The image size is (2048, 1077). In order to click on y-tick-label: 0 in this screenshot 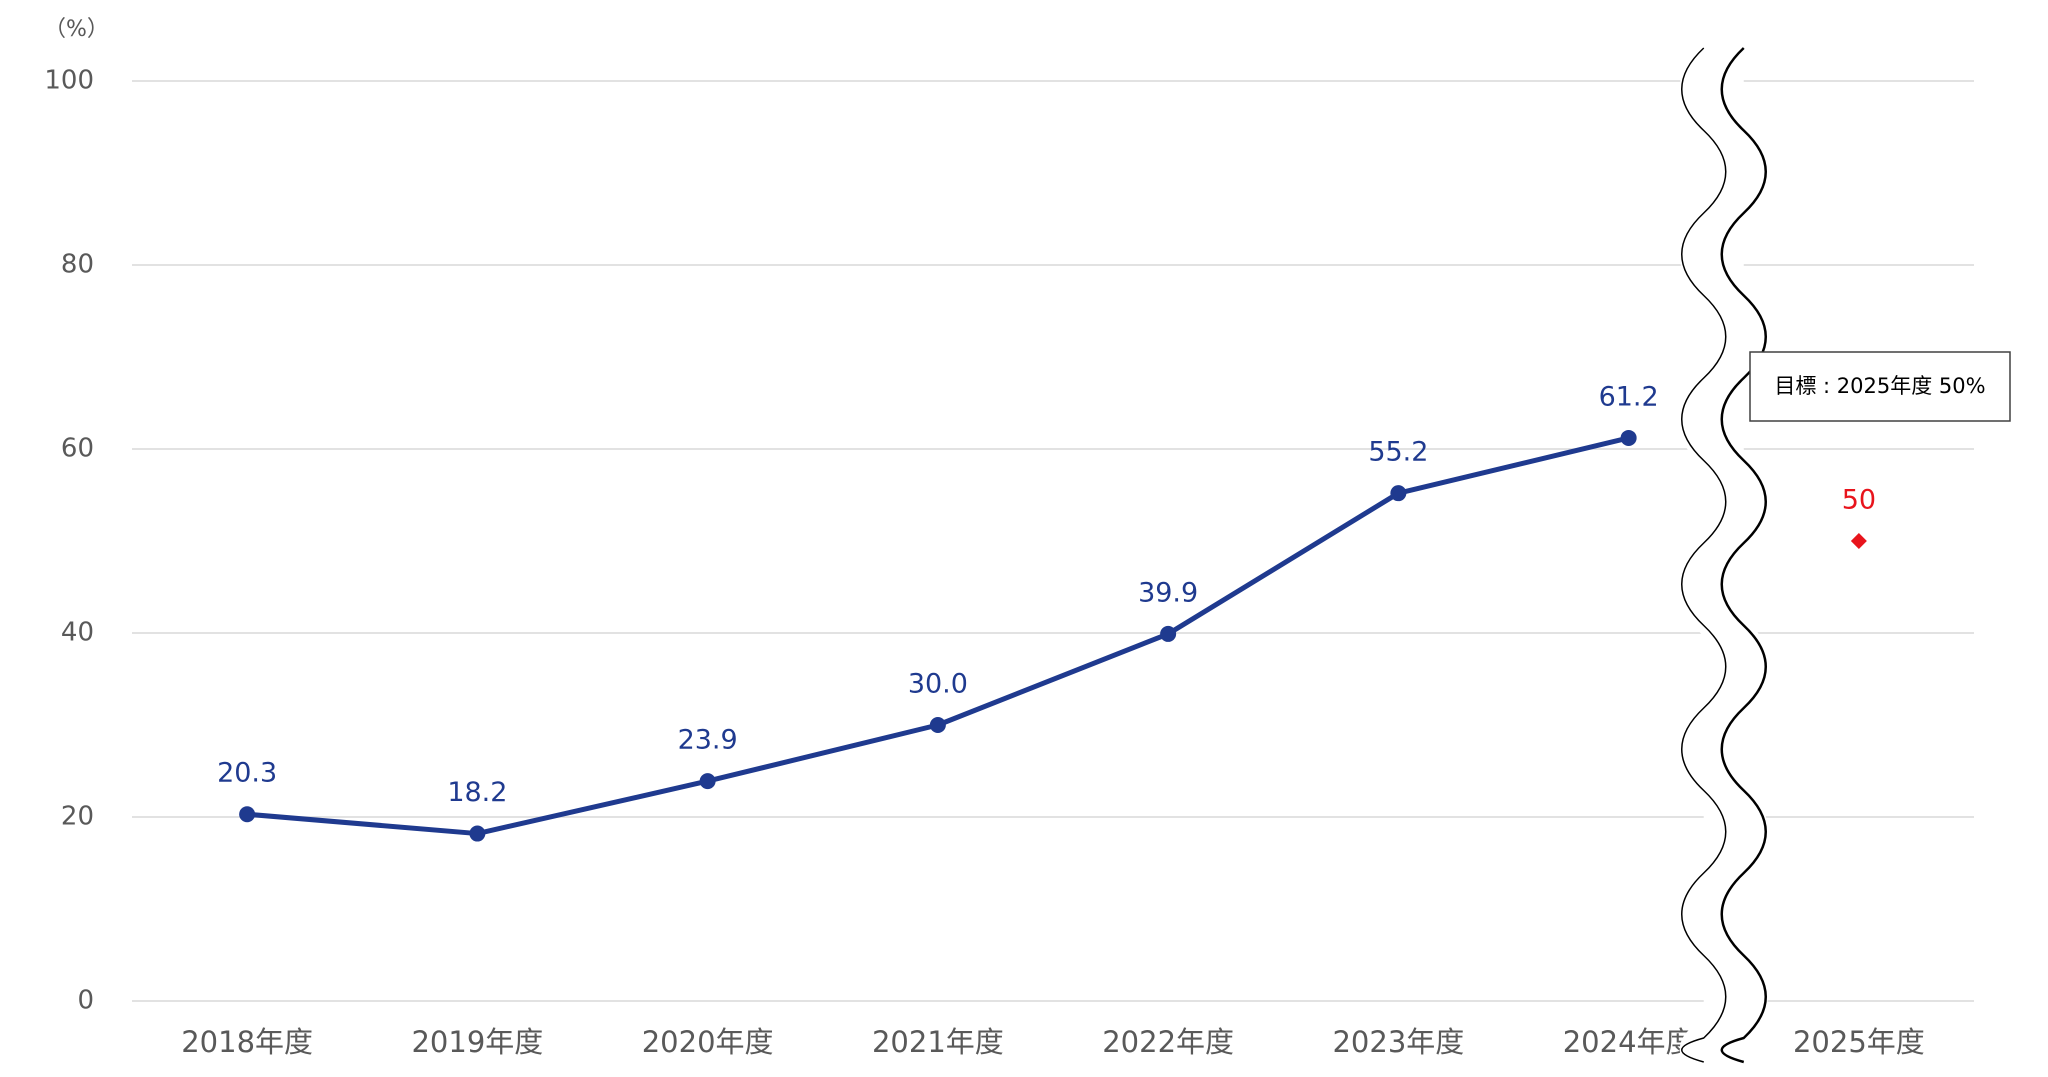, I will do `click(85, 1001)`.